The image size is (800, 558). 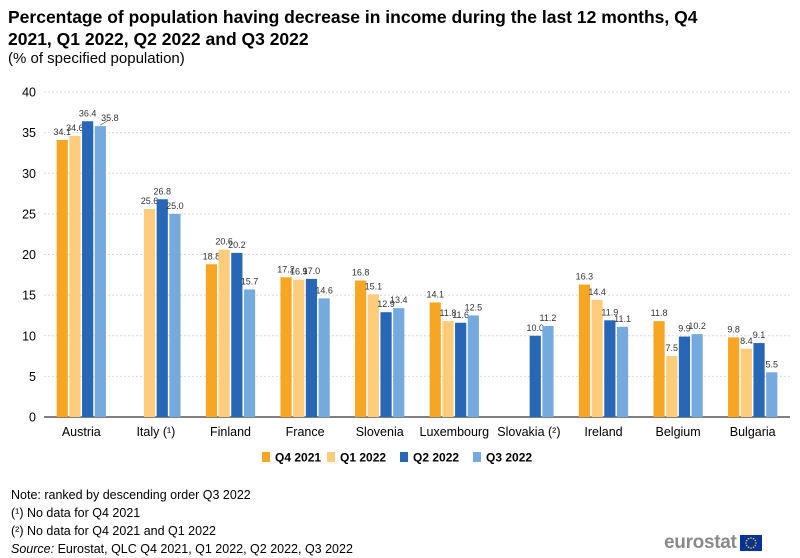 What do you see at coordinates (771, 364) in the screenshot?
I see `data-label: 5.5` at bounding box center [771, 364].